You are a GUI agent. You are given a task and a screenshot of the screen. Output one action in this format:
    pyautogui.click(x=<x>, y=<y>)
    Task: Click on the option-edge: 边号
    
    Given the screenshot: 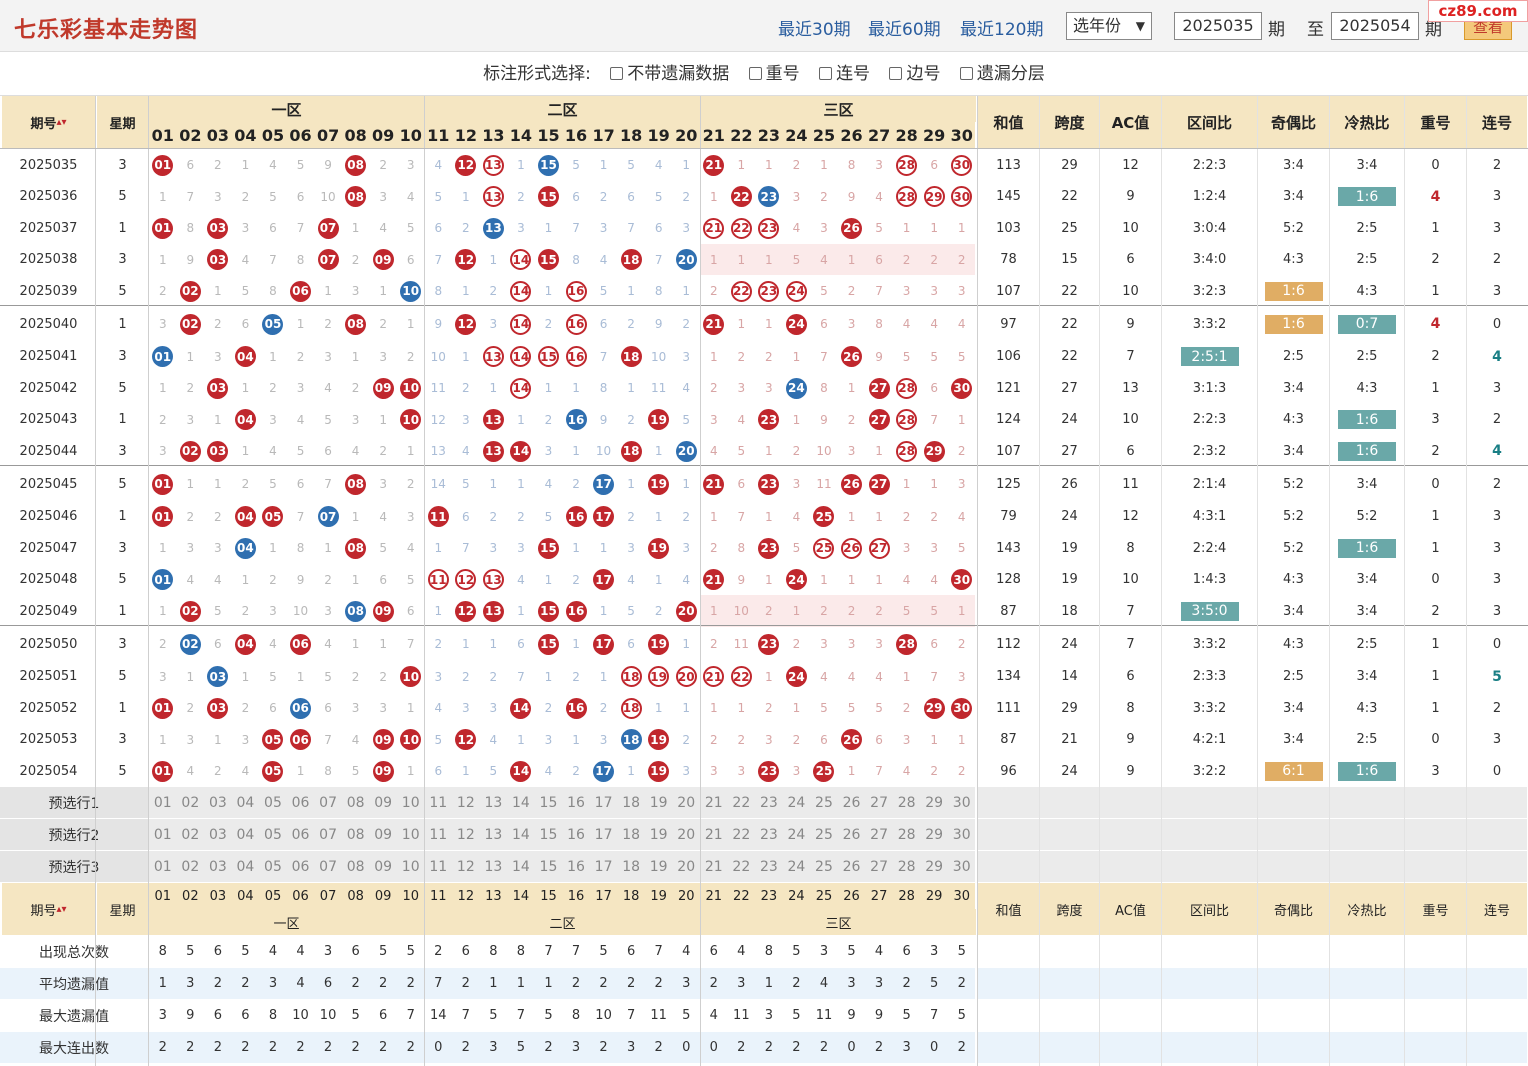 What is the action you would take?
    pyautogui.click(x=914, y=74)
    